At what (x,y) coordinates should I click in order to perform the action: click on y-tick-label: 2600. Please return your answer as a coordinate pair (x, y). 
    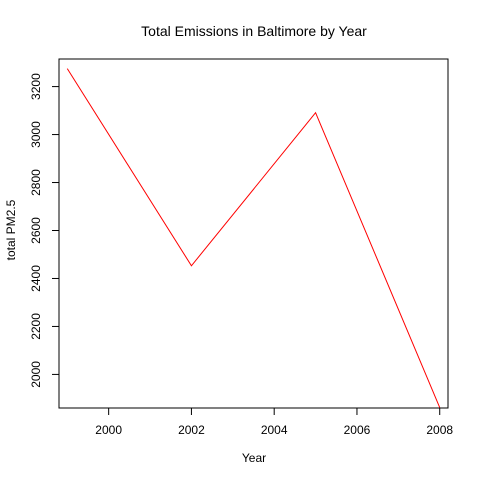
    Looking at the image, I should click on (36, 230).